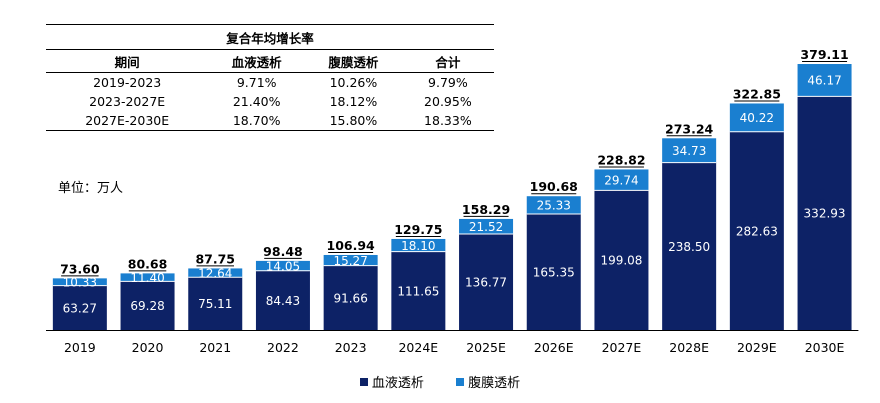 The height and width of the screenshot is (403, 880). I want to click on data-label-peritoneal: 46.17, so click(824, 81).